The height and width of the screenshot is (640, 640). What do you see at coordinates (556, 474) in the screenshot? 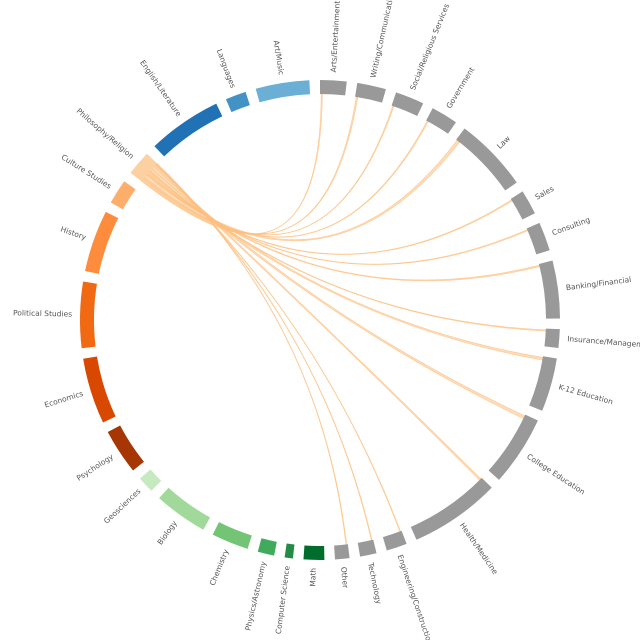
I see `arc-label: College Education` at bounding box center [556, 474].